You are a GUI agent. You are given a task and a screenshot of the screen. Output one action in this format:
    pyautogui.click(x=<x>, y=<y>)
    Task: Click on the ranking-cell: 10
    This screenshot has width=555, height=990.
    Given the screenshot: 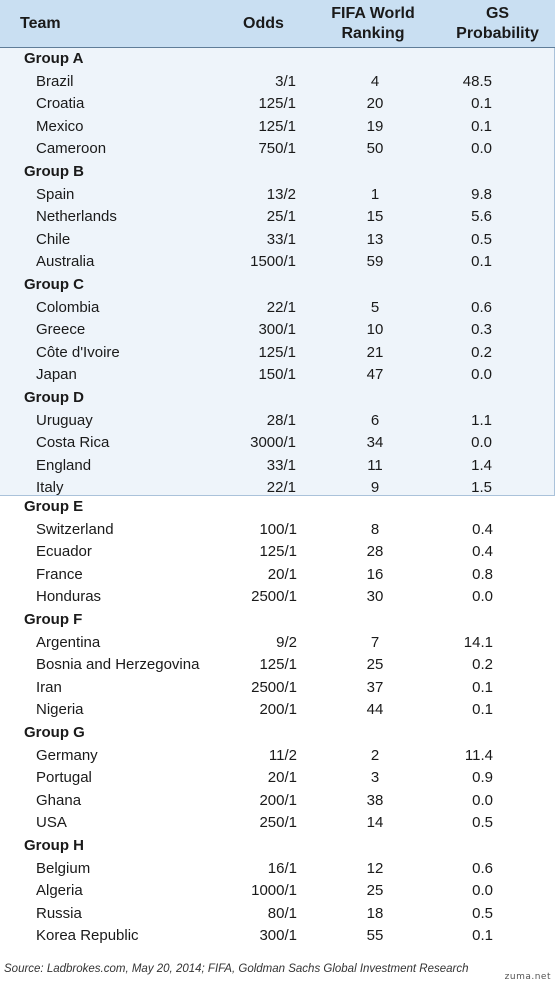 What is the action you would take?
    pyautogui.click(x=375, y=330)
    